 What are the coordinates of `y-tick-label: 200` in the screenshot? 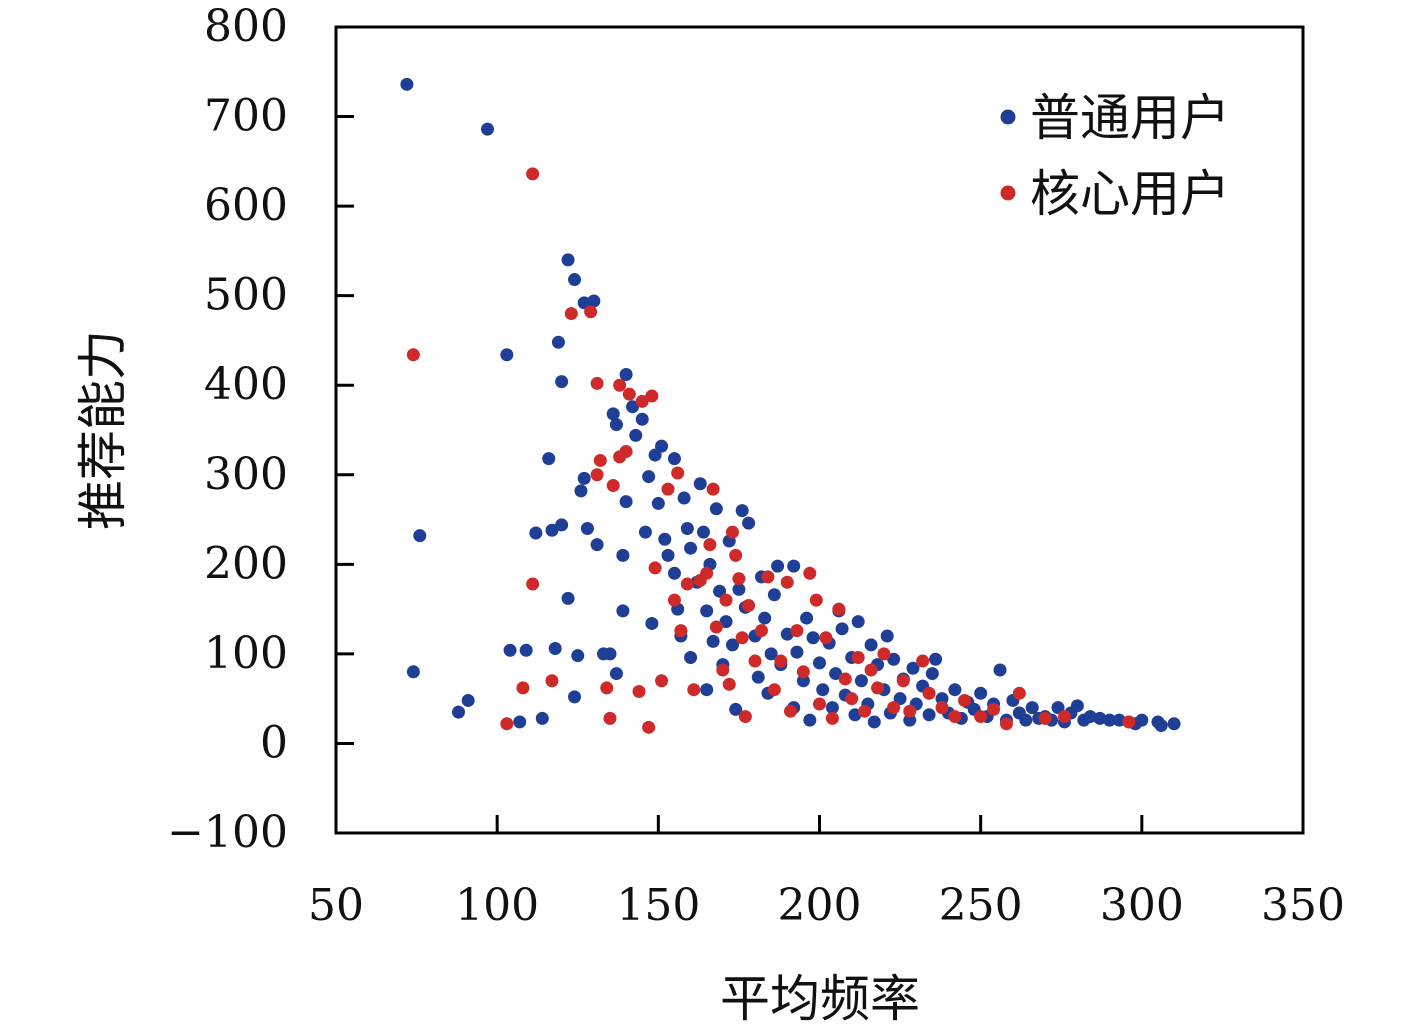 It's located at (246, 563).